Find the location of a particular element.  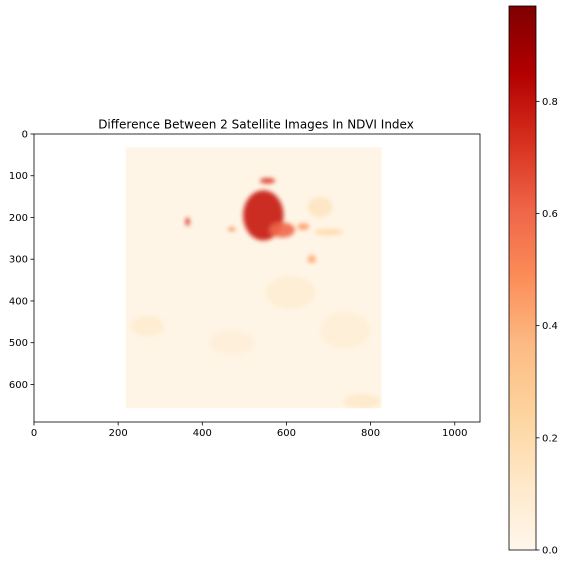

y-tick-label: 200 is located at coordinates (18, 218).